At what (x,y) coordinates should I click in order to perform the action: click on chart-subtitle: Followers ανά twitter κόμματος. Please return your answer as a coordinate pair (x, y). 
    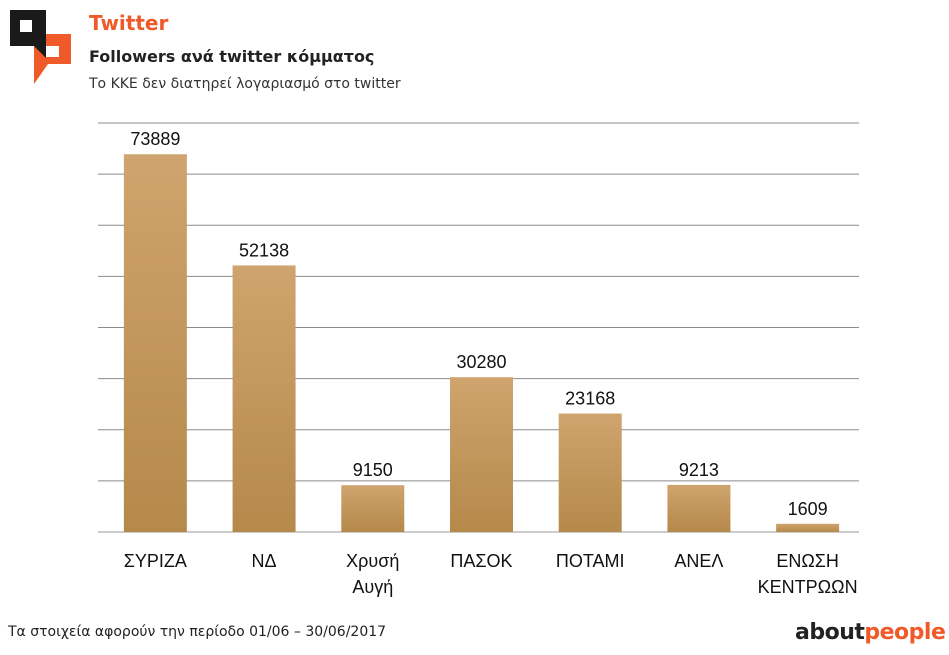
    Looking at the image, I should click on (232, 56).